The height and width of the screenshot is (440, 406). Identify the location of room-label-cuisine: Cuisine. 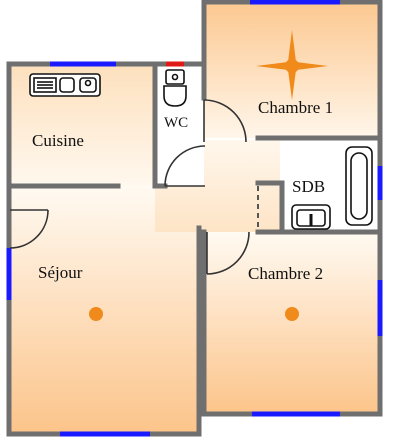
(58, 140).